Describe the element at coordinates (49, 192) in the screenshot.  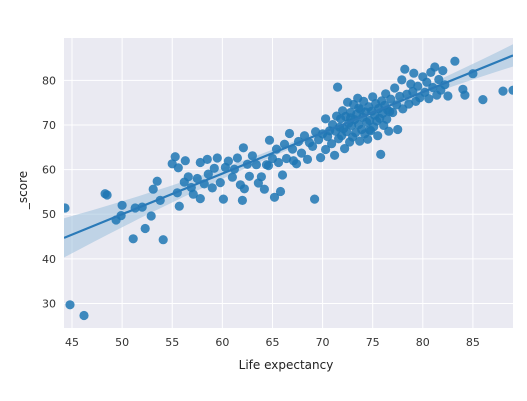
I see `y-tick-labels: 30 40 50 60 70 80` at that location.